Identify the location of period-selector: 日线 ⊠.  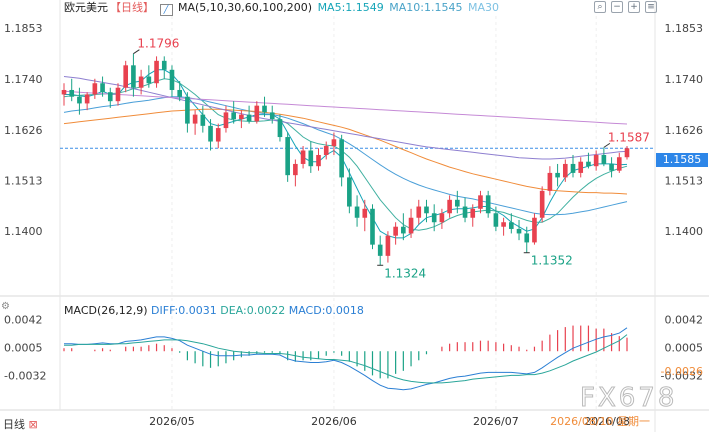
(20, 424).